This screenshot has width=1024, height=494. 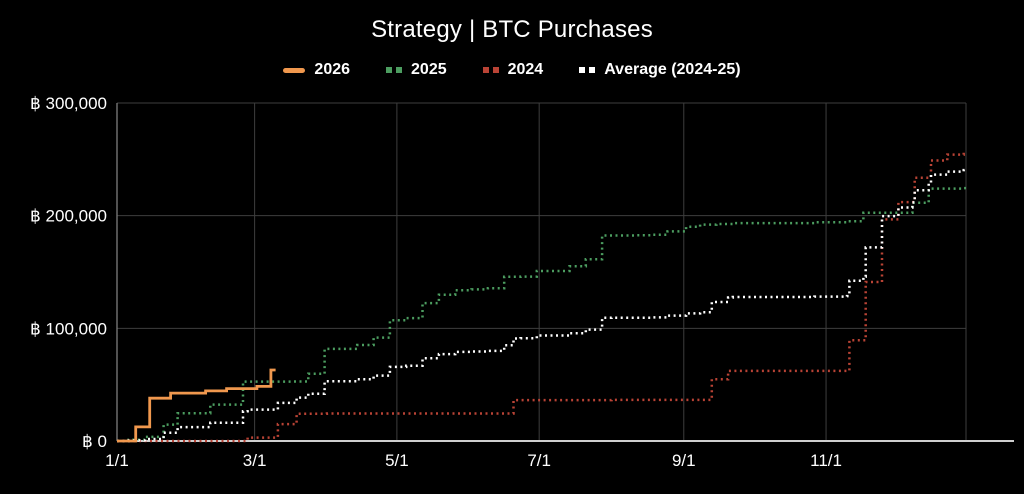 I want to click on series-line-2026, so click(x=196, y=405).